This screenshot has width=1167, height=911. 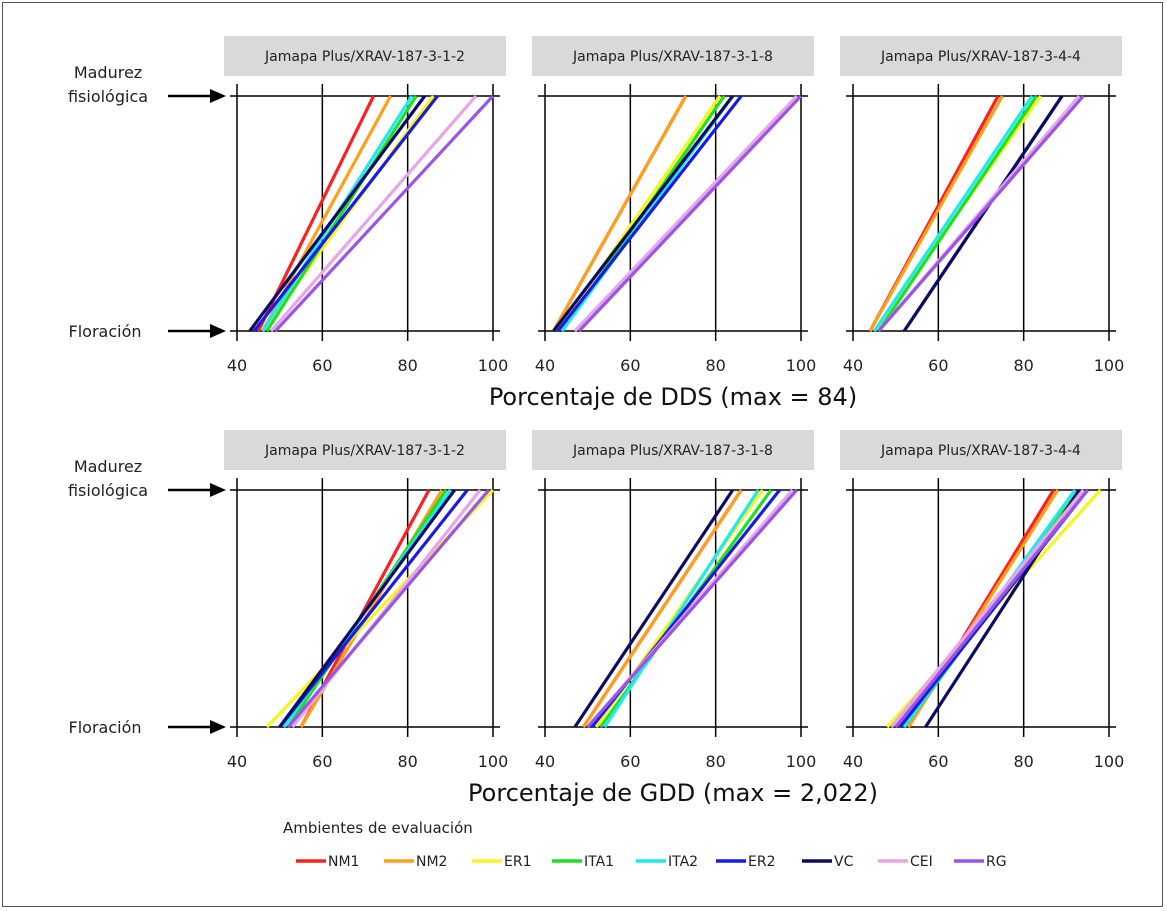 What do you see at coordinates (921, 862) in the screenshot?
I see `legend-label: CEI` at bounding box center [921, 862].